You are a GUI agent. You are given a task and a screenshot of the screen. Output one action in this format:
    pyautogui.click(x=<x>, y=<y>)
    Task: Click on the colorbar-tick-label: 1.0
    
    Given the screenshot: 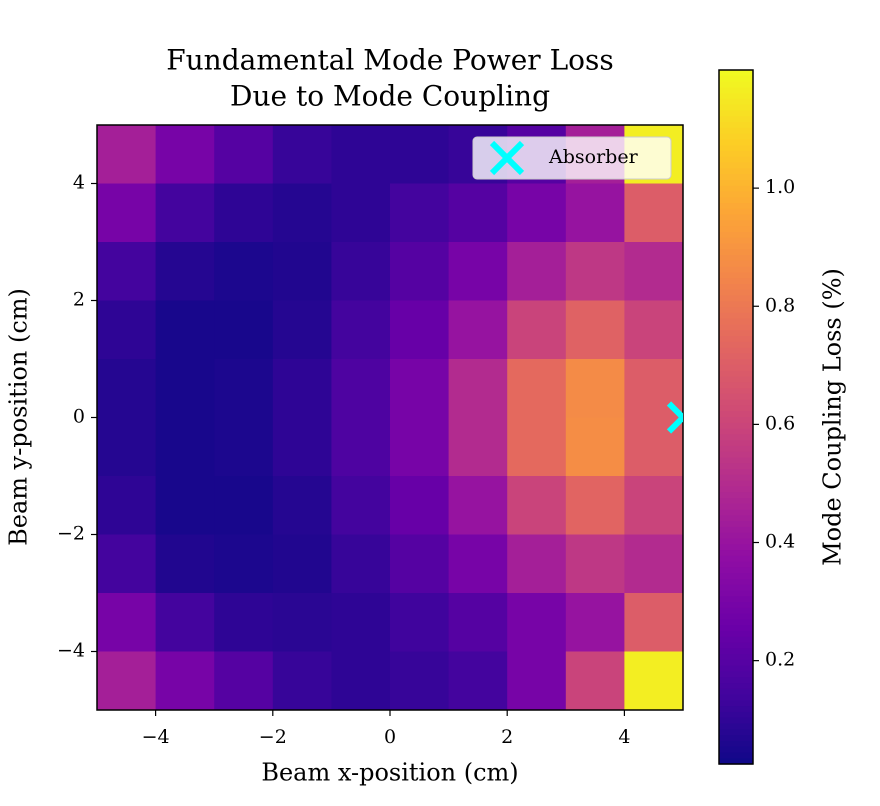 What is the action you would take?
    pyautogui.click(x=780, y=187)
    